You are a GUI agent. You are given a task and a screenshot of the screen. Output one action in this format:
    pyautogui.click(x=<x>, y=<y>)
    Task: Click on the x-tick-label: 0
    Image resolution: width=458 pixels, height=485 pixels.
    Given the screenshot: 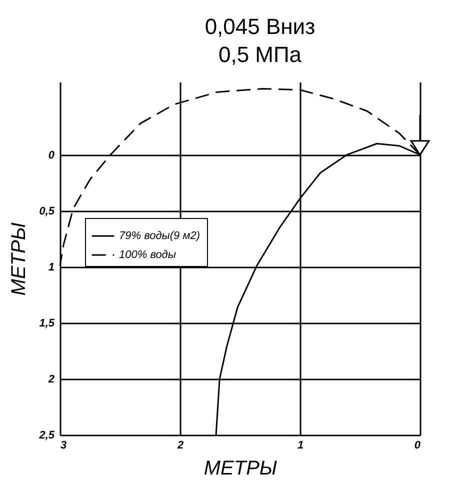 What is the action you would take?
    pyautogui.click(x=418, y=446)
    